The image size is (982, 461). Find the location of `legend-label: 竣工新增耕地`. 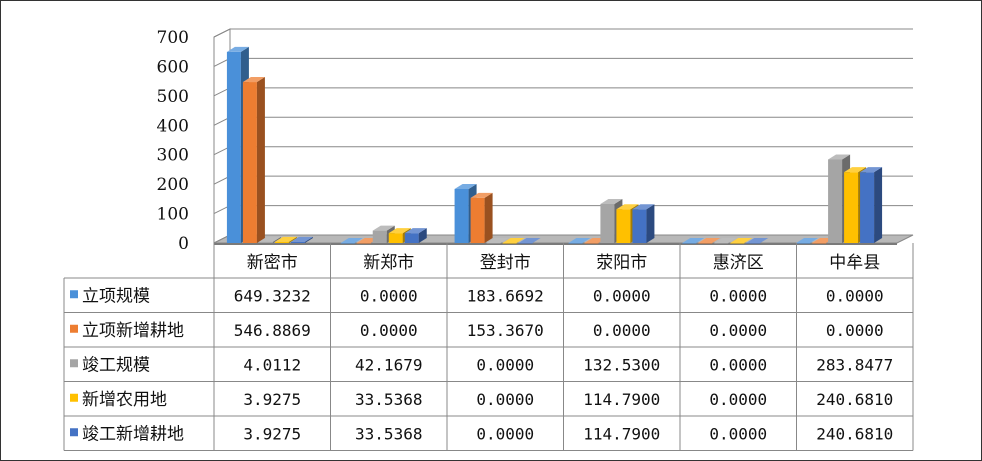

legend-label: 竣工新增耕地 is located at coordinates (133, 434).